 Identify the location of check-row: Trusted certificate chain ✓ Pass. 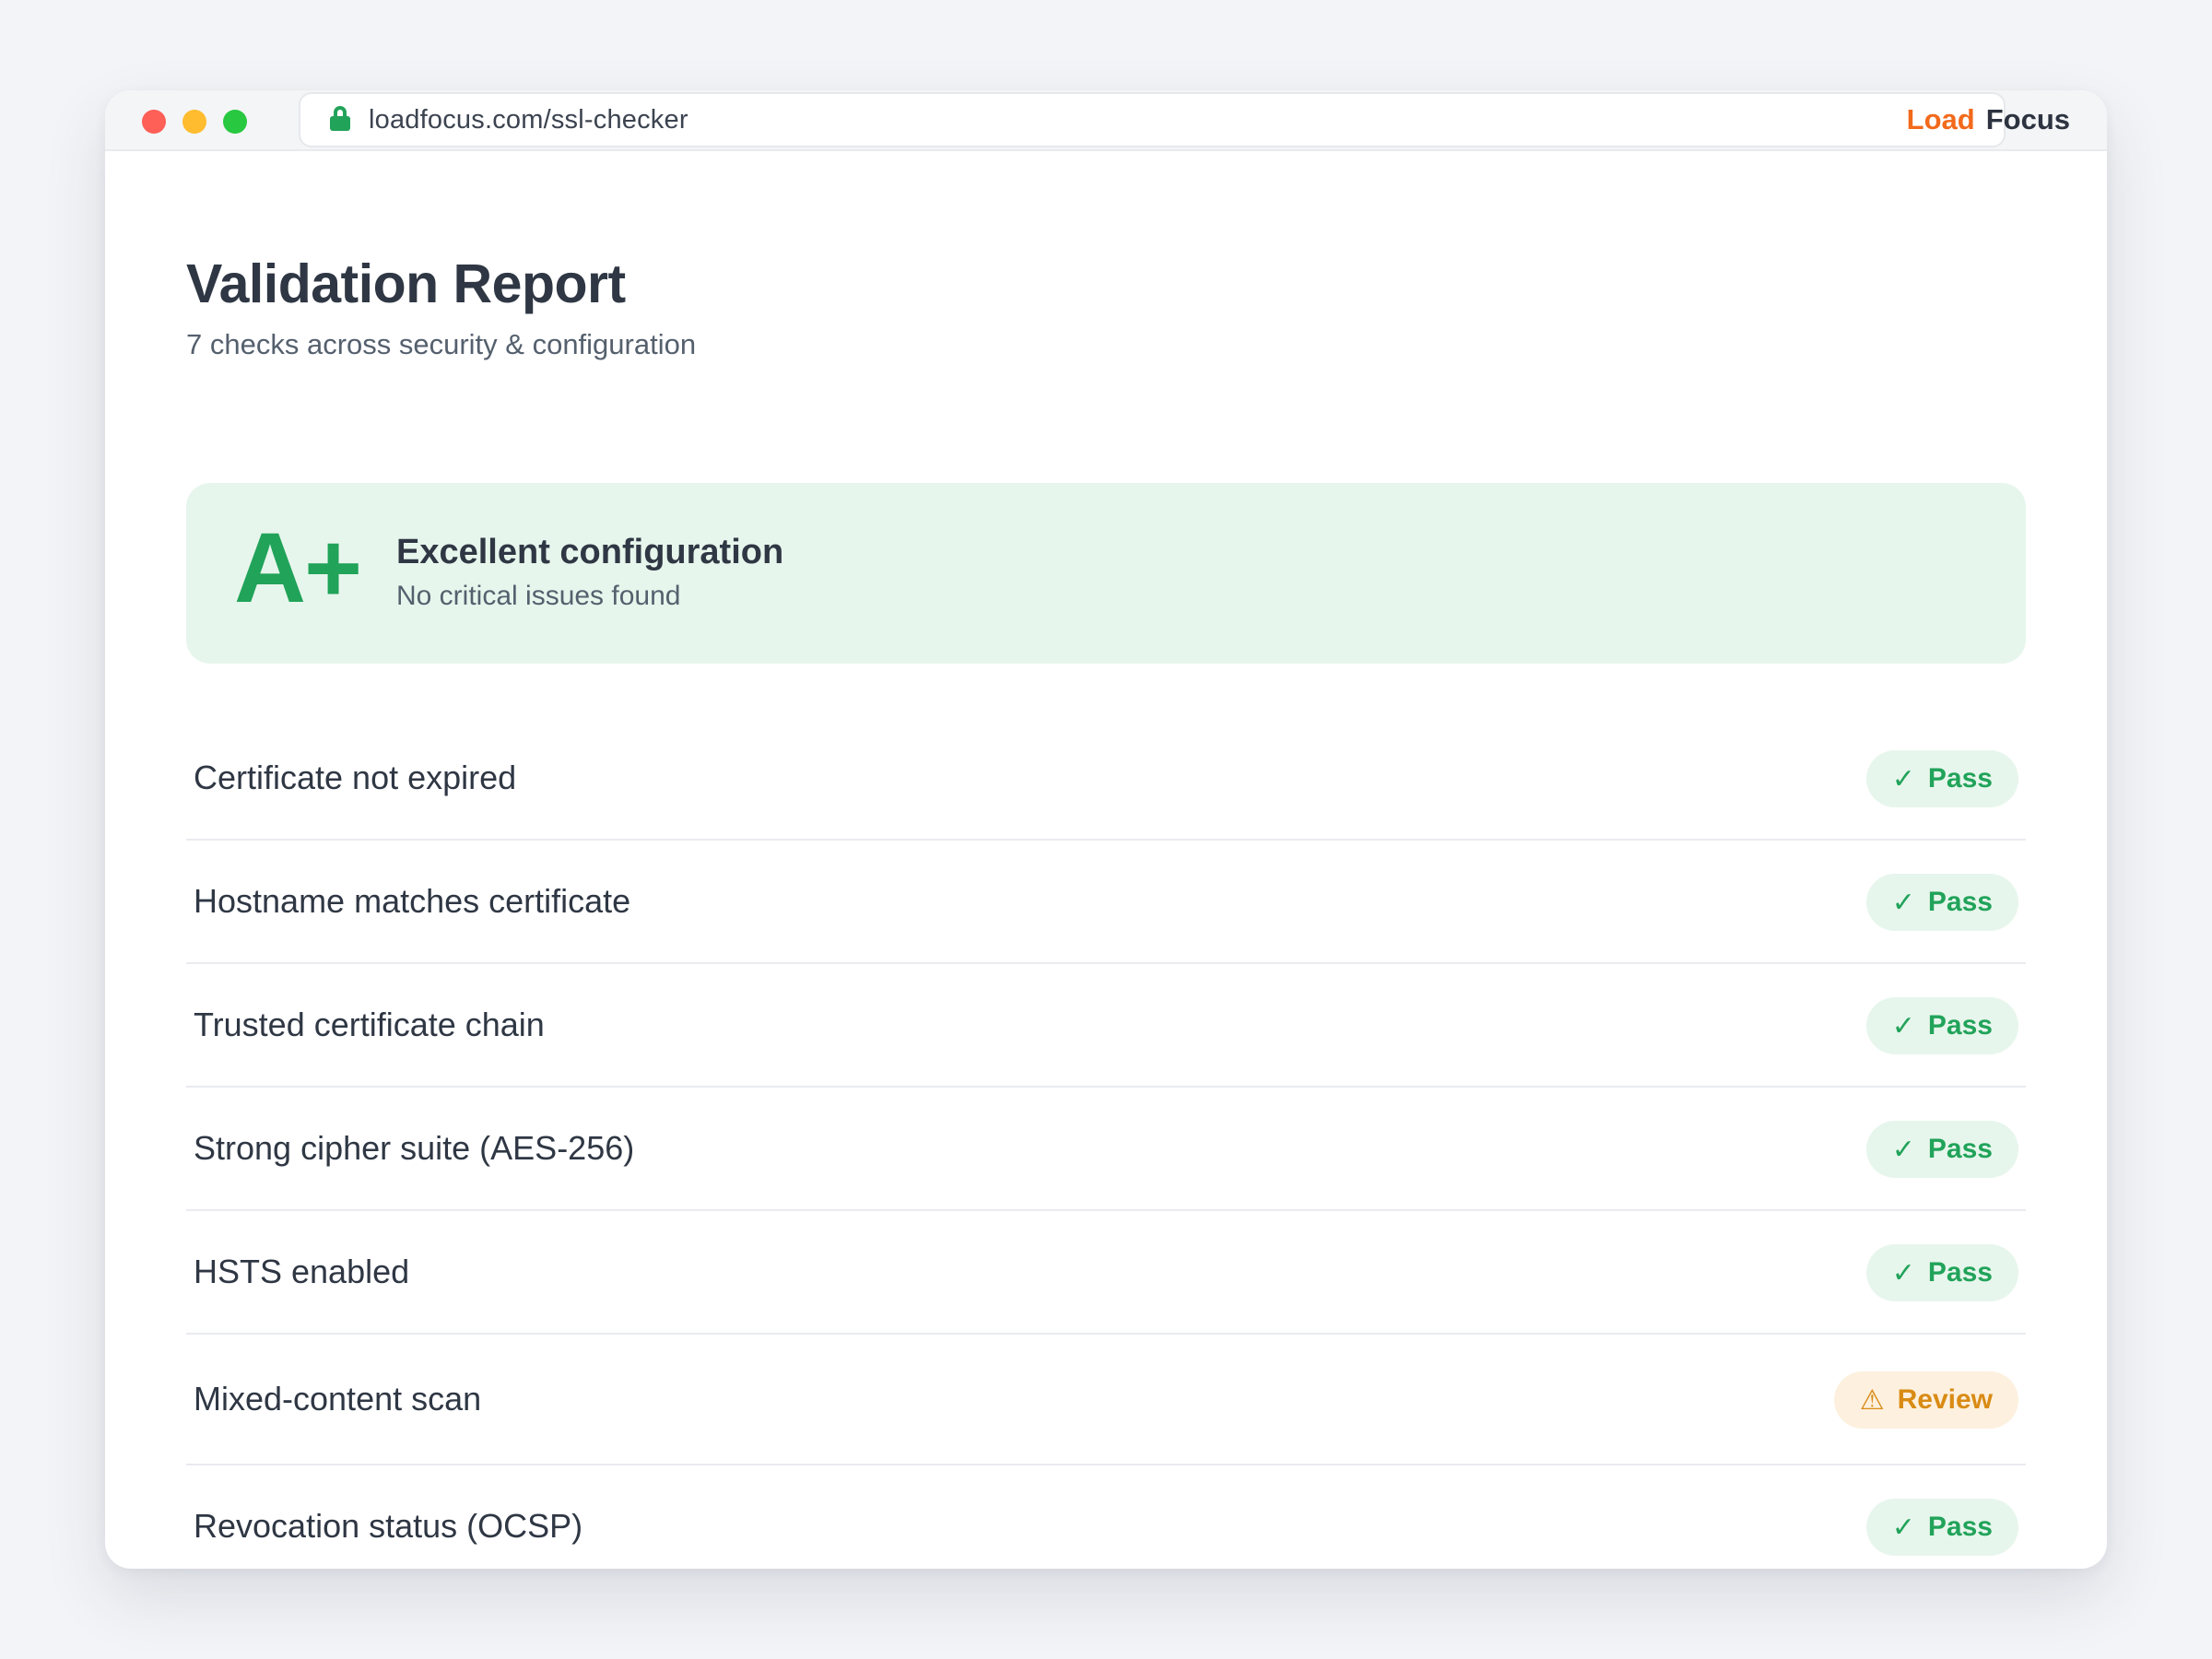
(1106, 1026).